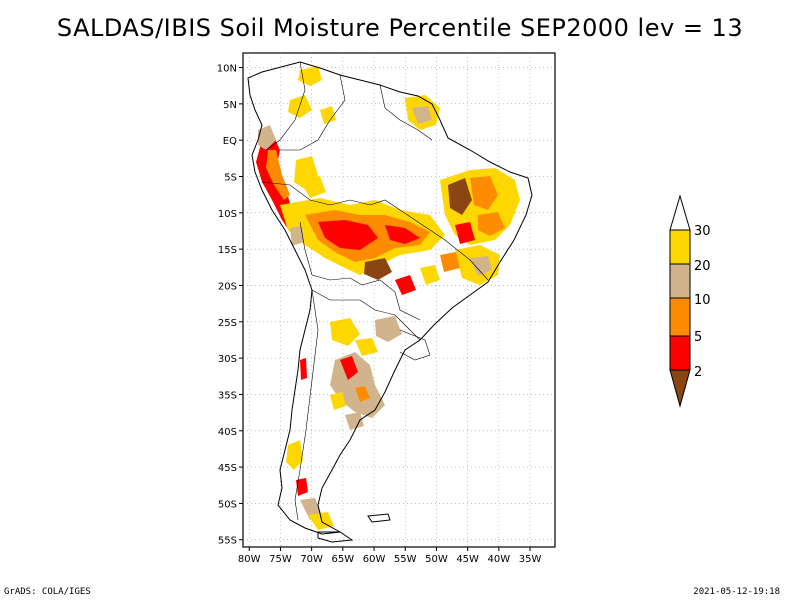 This screenshot has width=800, height=600. Describe the element at coordinates (698, 337) in the screenshot. I see `legend-label-5: 5` at that location.